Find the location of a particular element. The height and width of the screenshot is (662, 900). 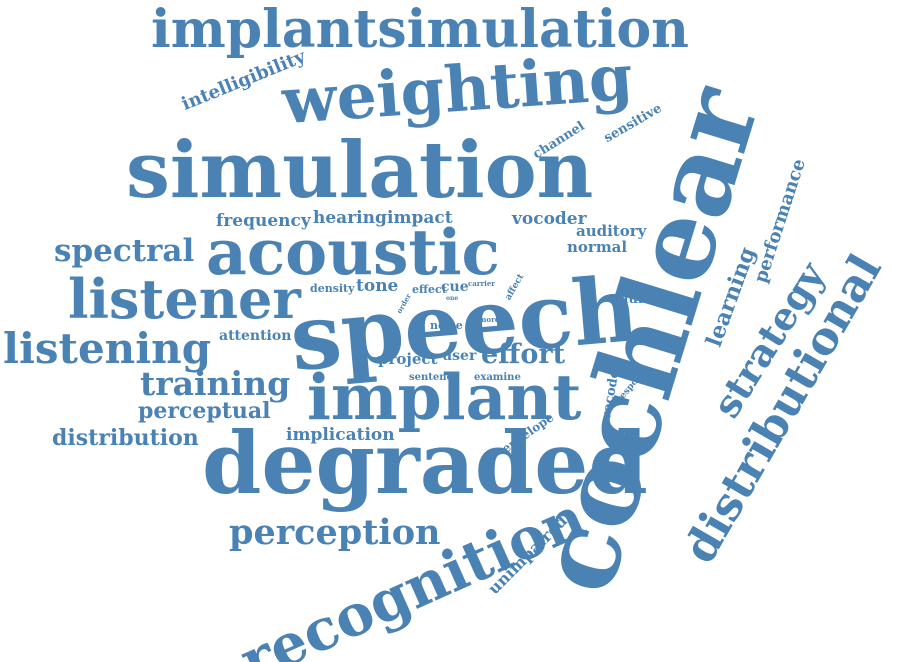

word-carrier: carrier is located at coordinates (481, 283).